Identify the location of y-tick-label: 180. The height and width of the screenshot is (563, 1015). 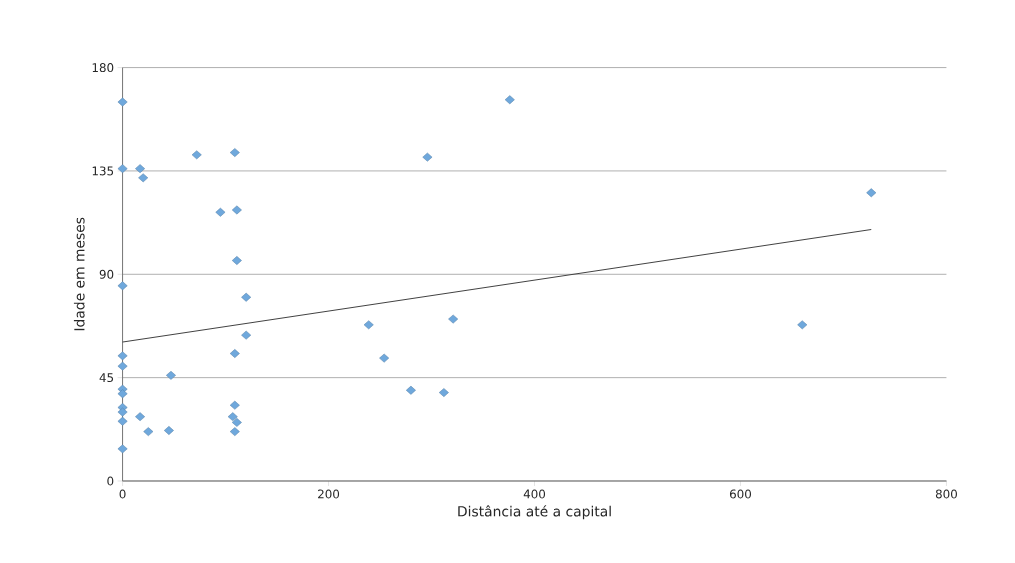
(103, 67).